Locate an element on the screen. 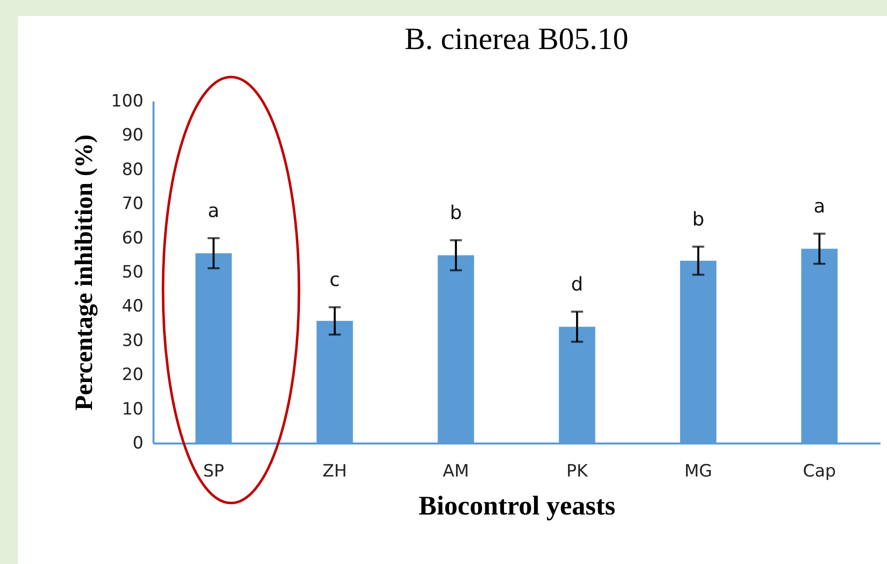 The height and width of the screenshot is (564, 887). y-tick-label: 80 is located at coordinates (133, 170).